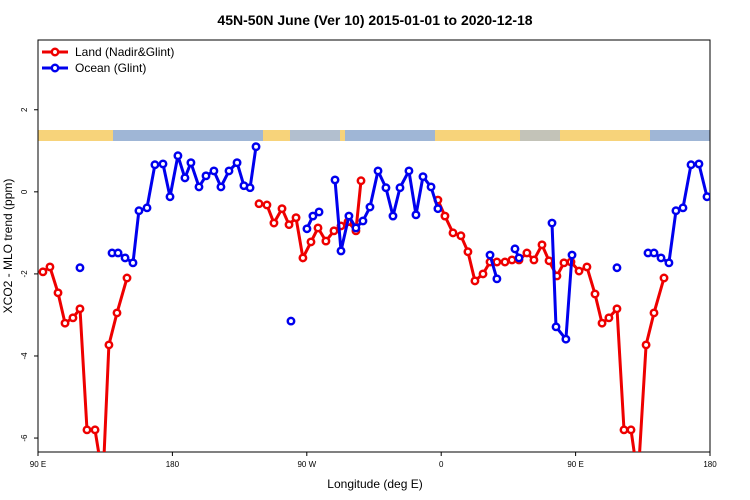 The height and width of the screenshot is (500, 750). I want to click on x-tick-label: 0, so click(441, 464).